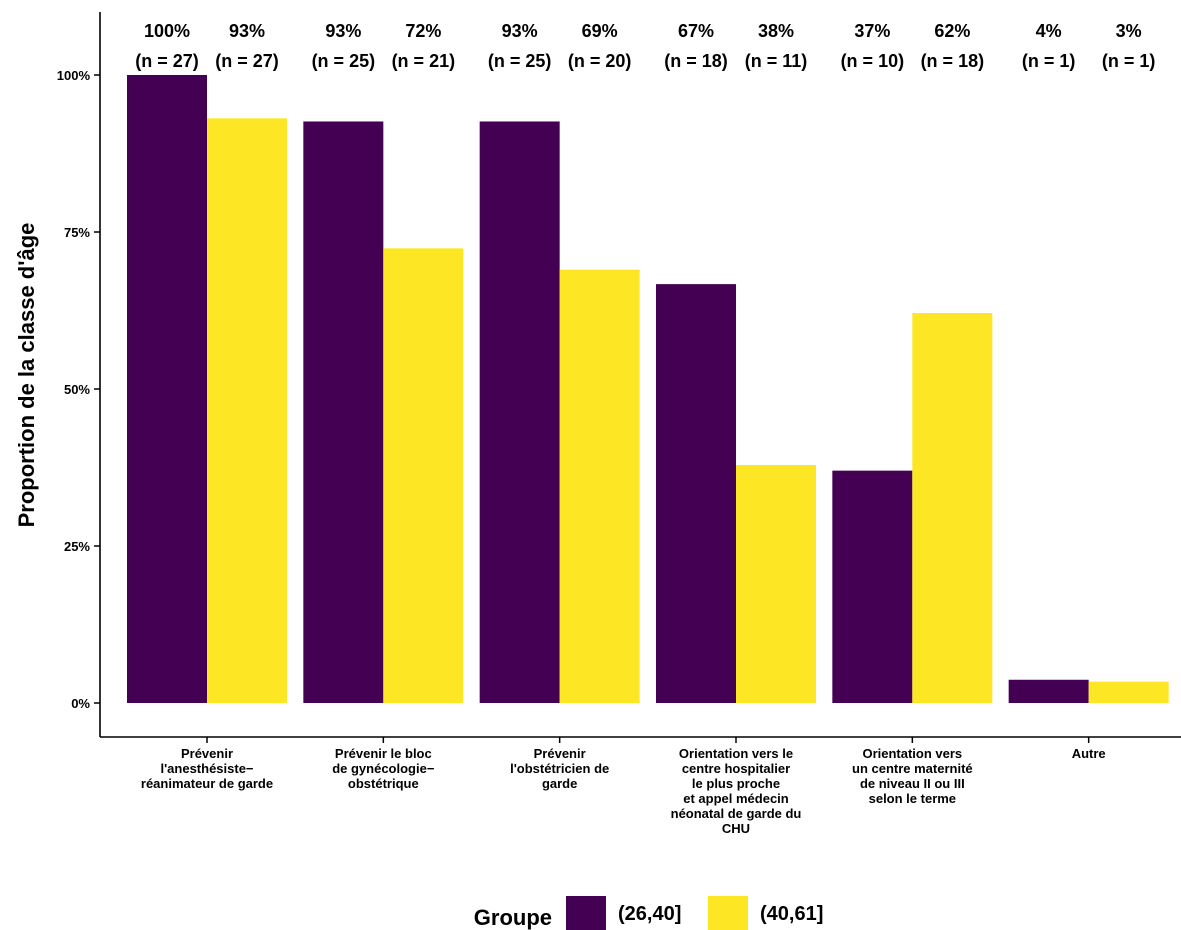 This screenshot has height=930, width=1181. Describe the element at coordinates (77, 389) in the screenshot. I see `y-tick-label-3: 50%` at that location.